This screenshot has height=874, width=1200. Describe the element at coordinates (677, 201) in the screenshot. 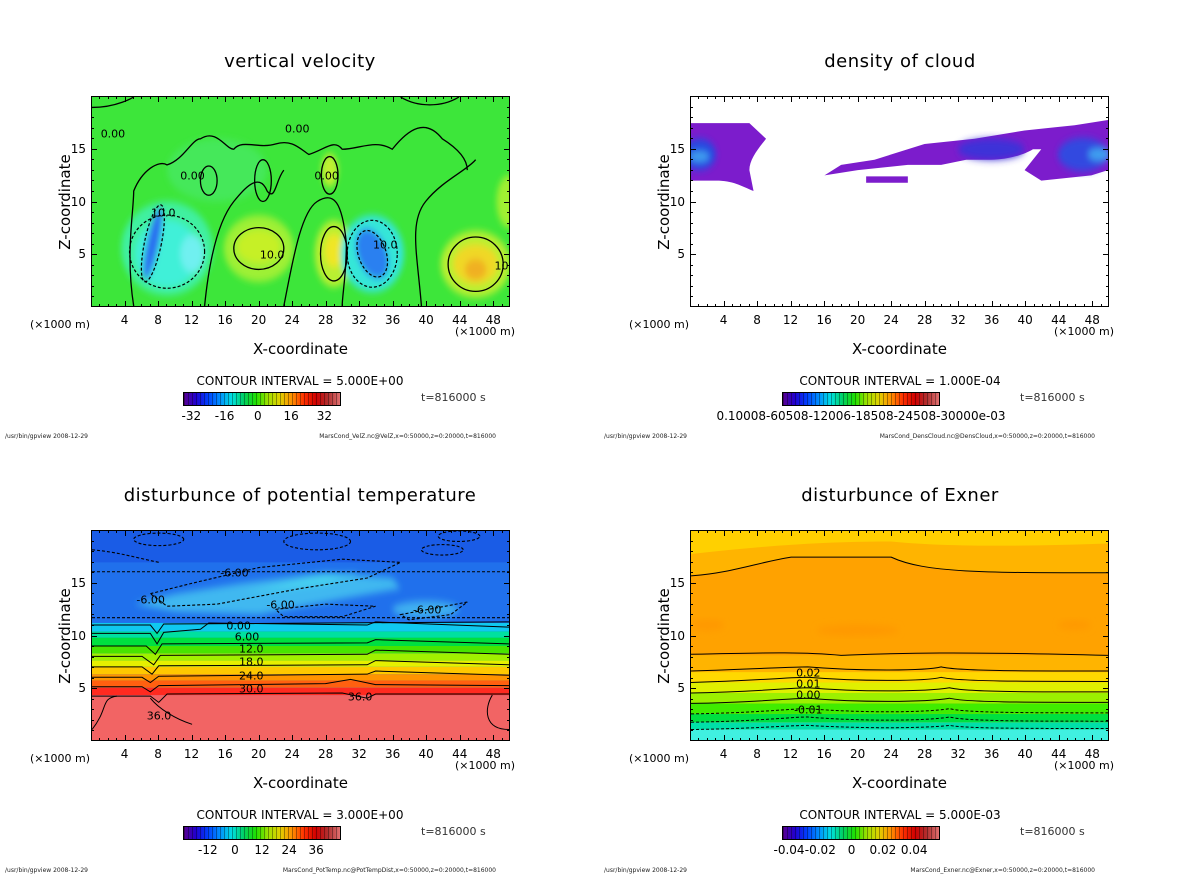

I see `density-of-cloud-y-tick-label: 10` at that location.